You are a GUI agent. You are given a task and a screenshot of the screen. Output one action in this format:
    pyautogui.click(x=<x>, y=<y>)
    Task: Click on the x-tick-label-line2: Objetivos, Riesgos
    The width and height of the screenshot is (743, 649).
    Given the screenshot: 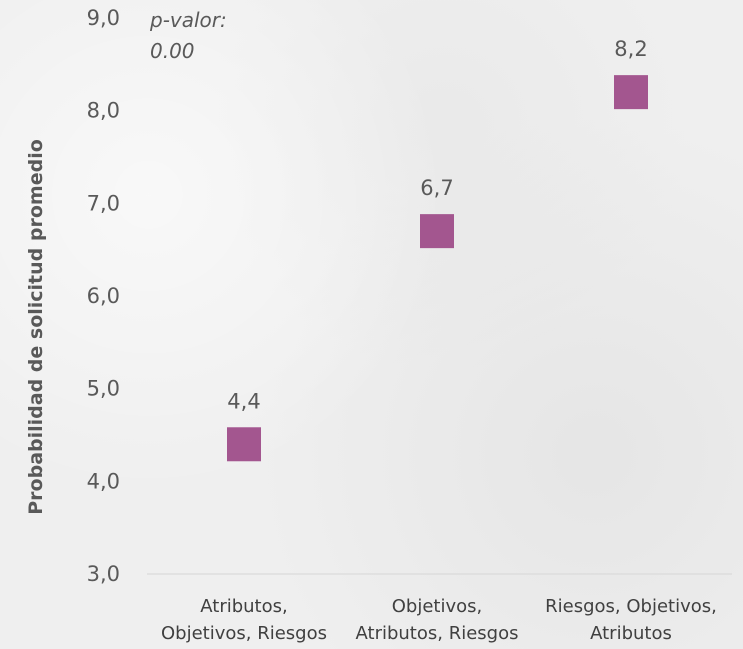 What is the action you would take?
    pyautogui.click(x=244, y=633)
    